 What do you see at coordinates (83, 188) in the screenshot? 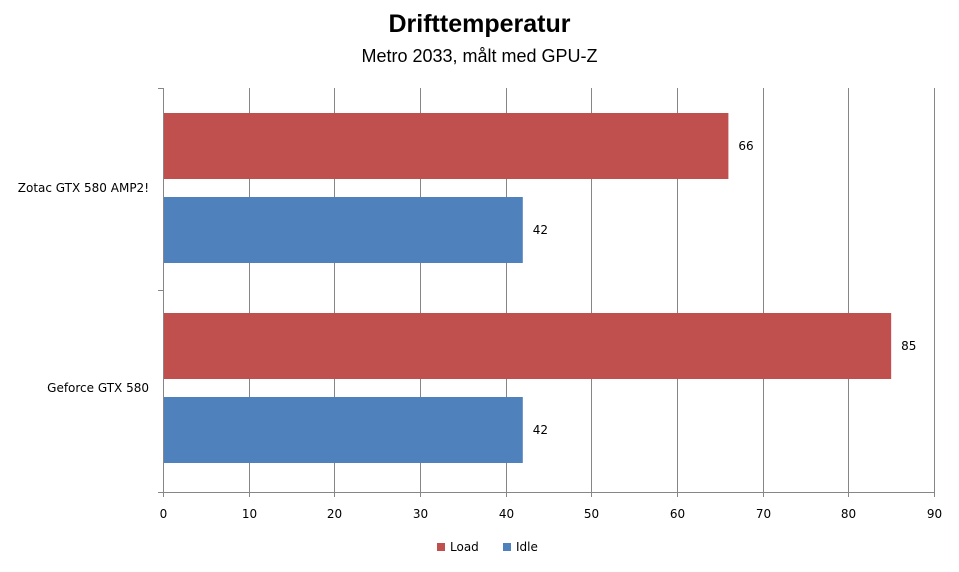
I see `y-category-label: Zotac GTX 580 AMP2!` at bounding box center [83, 188].